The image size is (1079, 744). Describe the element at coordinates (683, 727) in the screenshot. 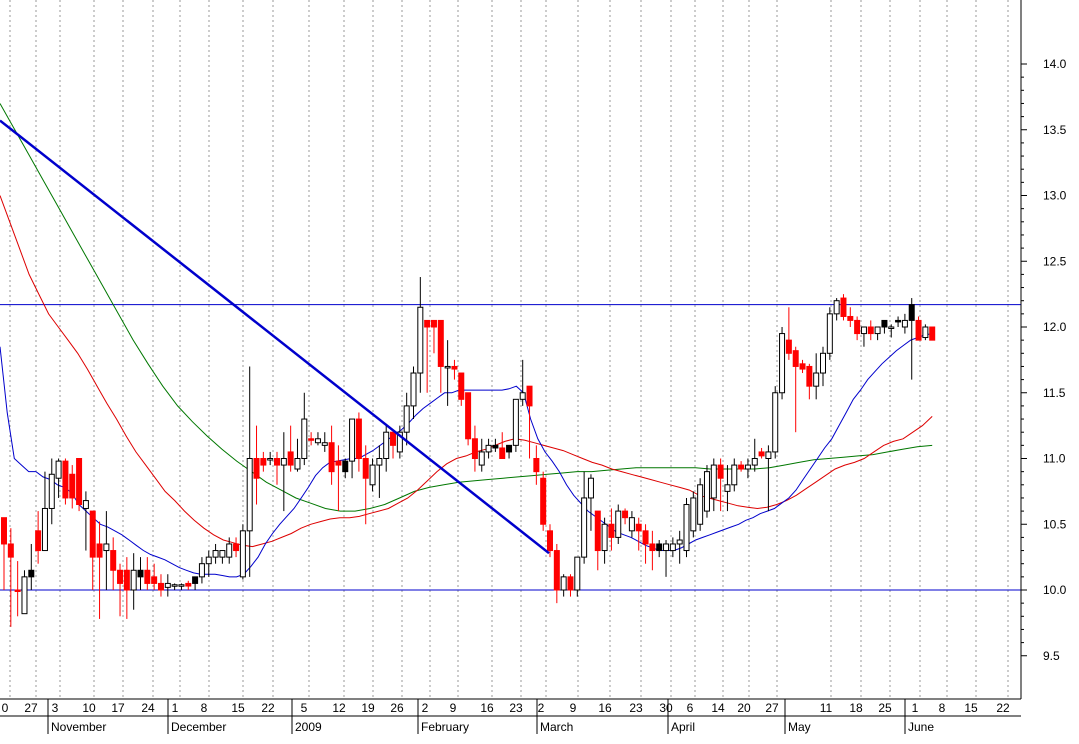

I see `x-month-label: April` at that location.